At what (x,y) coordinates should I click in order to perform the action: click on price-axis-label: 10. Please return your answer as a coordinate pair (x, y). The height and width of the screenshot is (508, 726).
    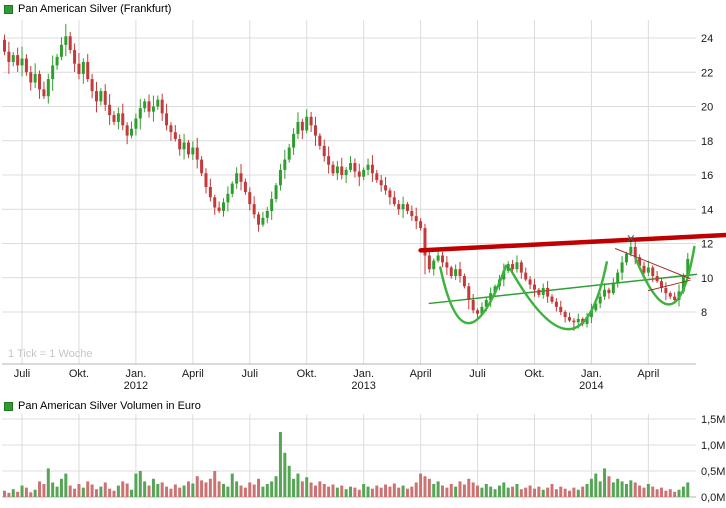
    Looking at the image, I should click on (707, 279).